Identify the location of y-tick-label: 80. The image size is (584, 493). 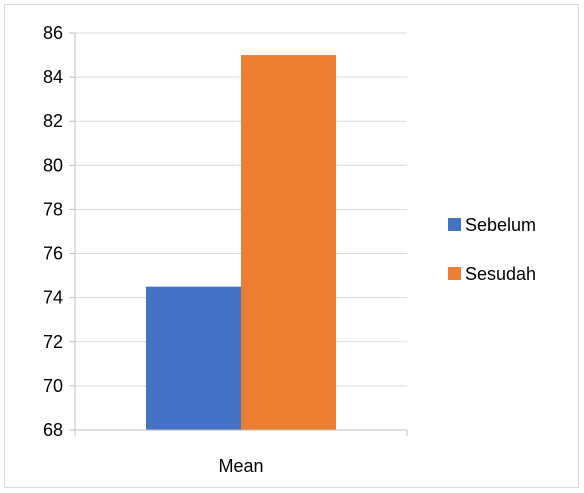
(53, 165).